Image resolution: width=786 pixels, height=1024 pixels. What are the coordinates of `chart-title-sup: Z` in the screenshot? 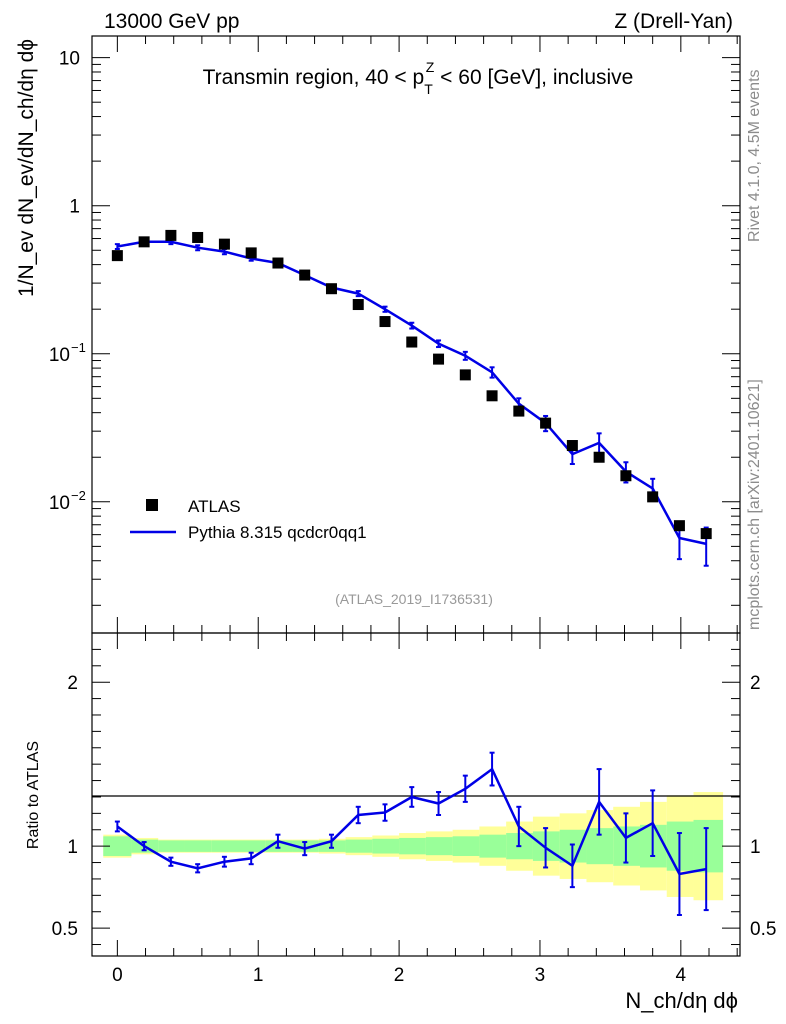 It's located at (430, 67).